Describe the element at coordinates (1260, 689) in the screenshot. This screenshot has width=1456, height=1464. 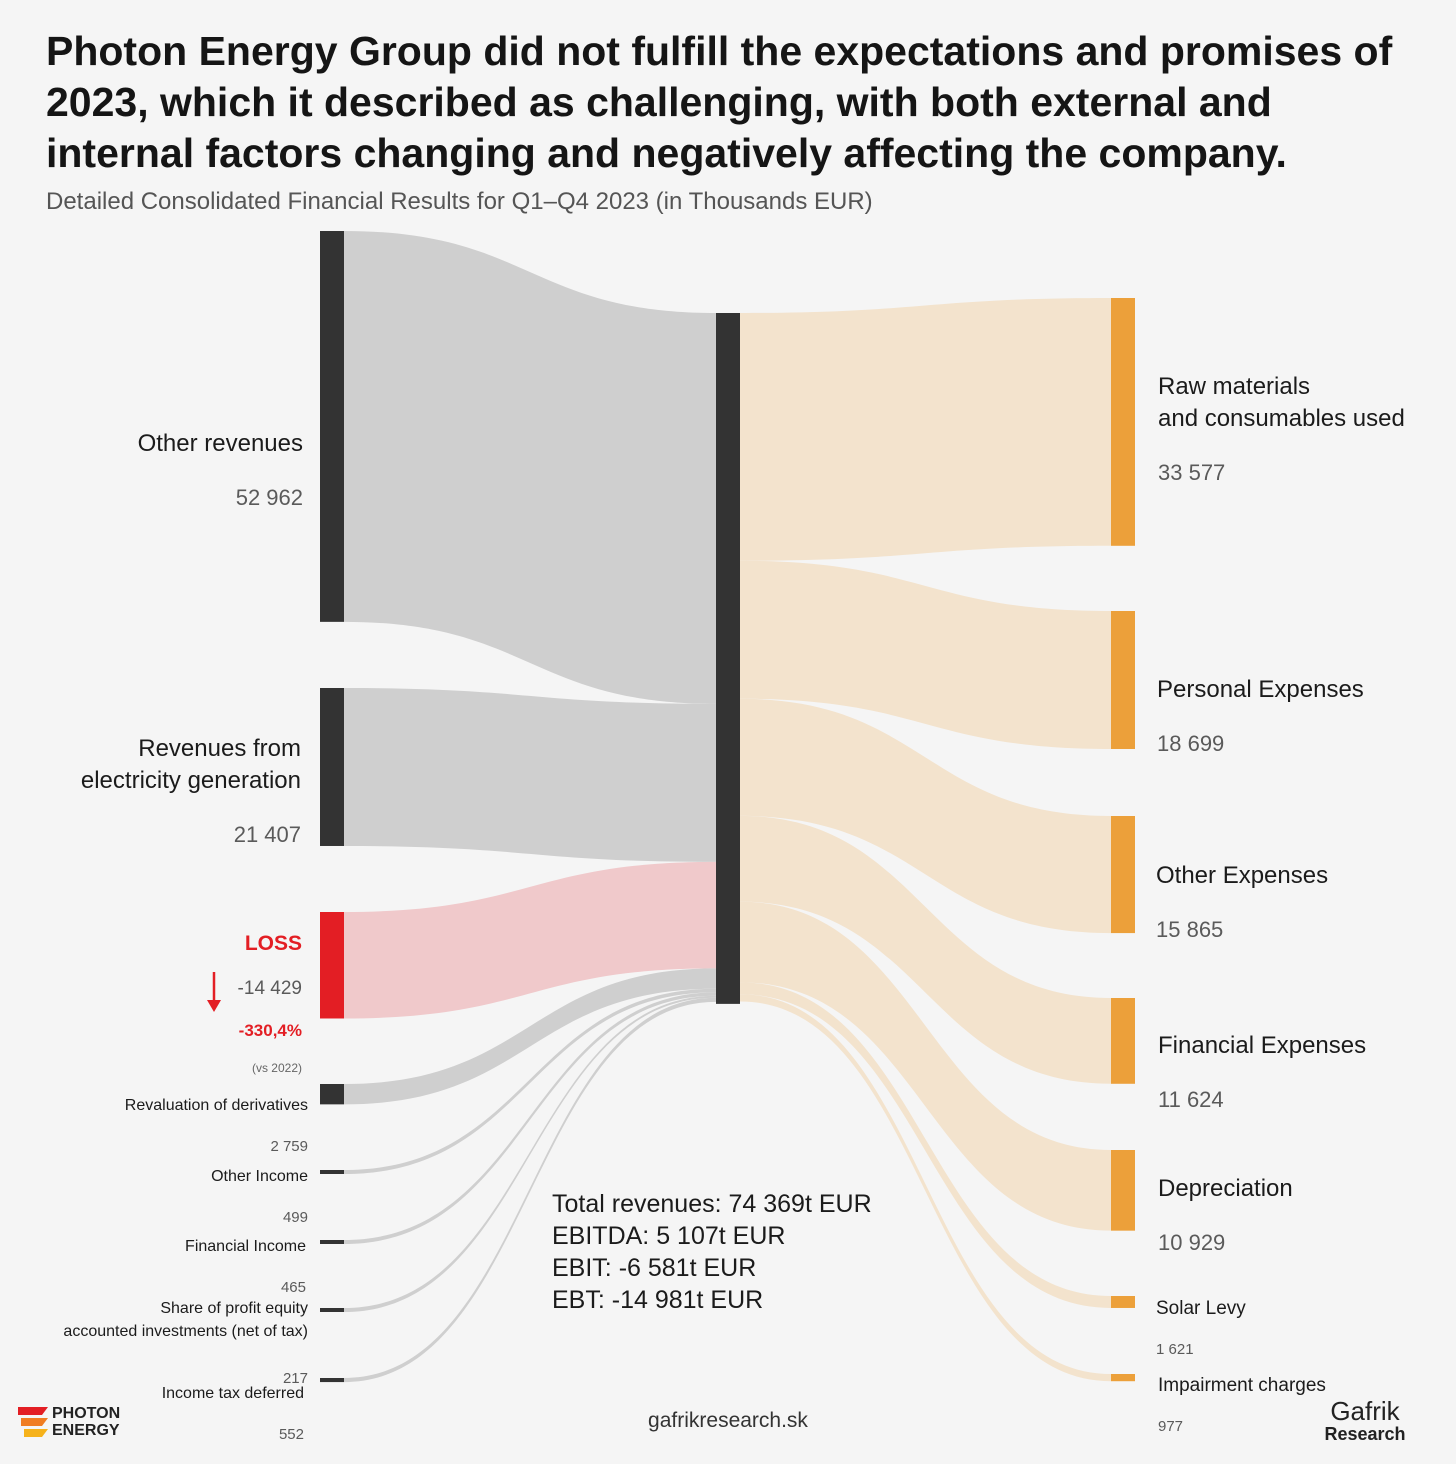
I see `label-personal-name: Personal Expenses` at that location.